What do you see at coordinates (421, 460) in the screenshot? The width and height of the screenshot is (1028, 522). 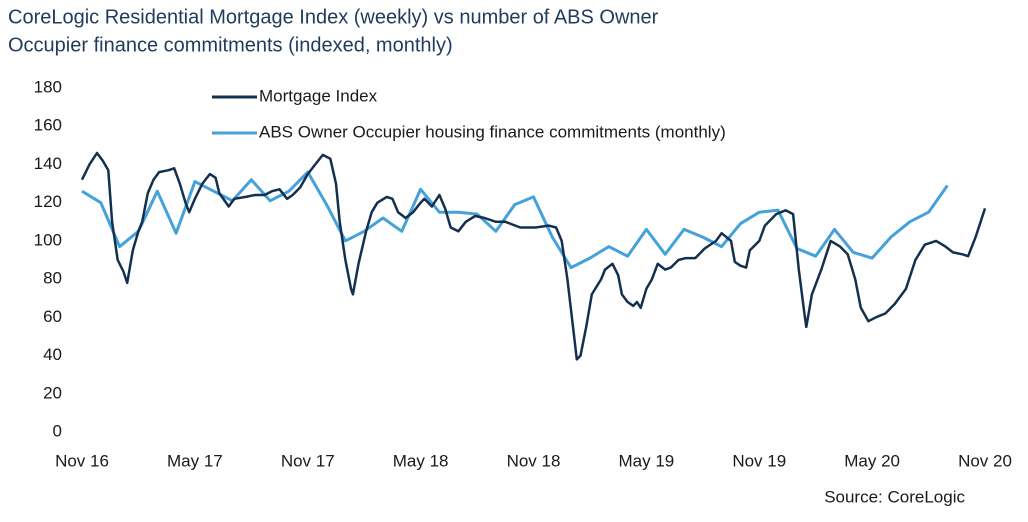 I see `x-tick-label: May 18` at bounding box center [421, 460].